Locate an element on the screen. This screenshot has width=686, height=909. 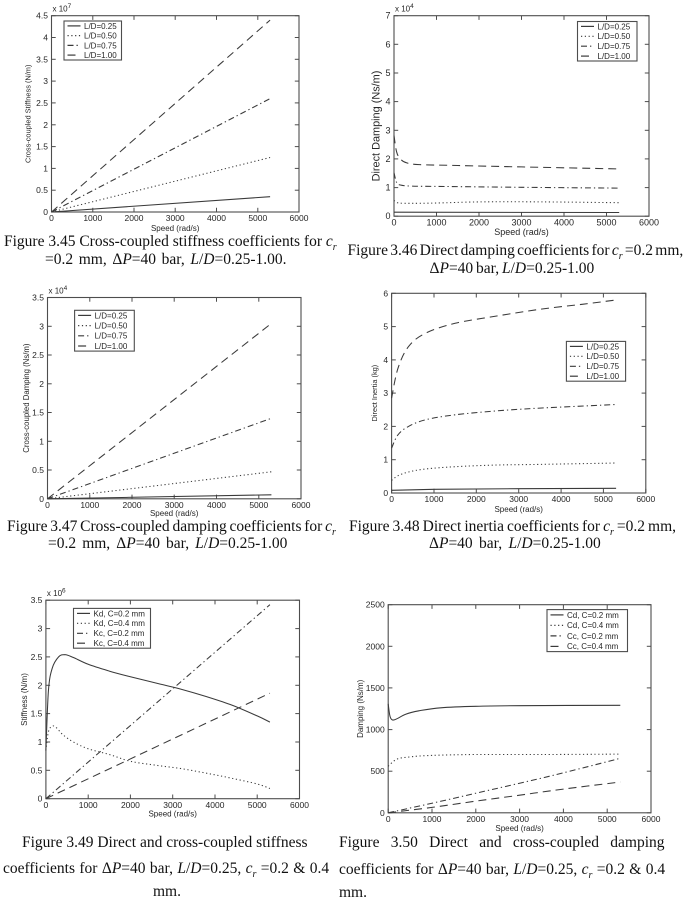
svg-text: 4.5 is located at coordinates (42, 16).